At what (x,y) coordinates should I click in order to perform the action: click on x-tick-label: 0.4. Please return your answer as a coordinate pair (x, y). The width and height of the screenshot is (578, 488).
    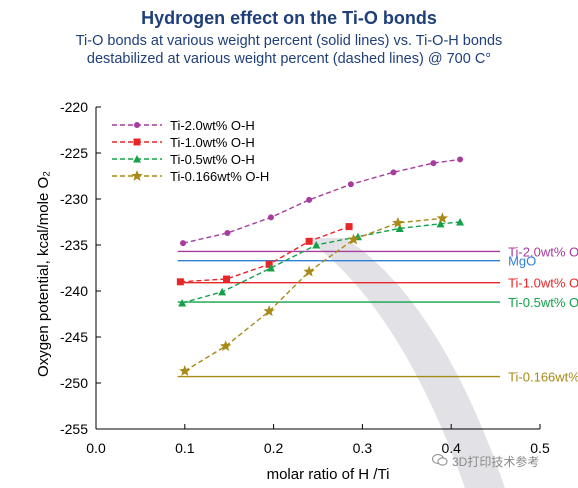
    Looking at the image, I should click on (451, 448).